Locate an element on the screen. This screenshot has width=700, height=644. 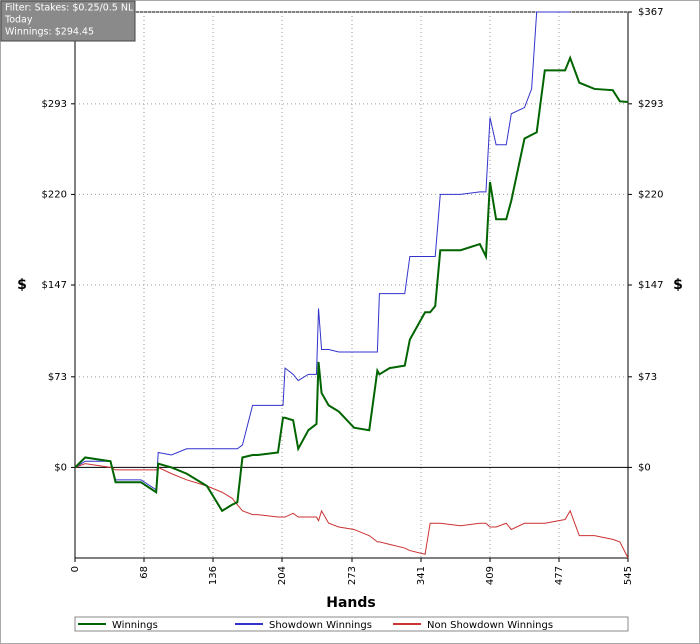
legend-label: Winnings is located at coordinates (135, 625).